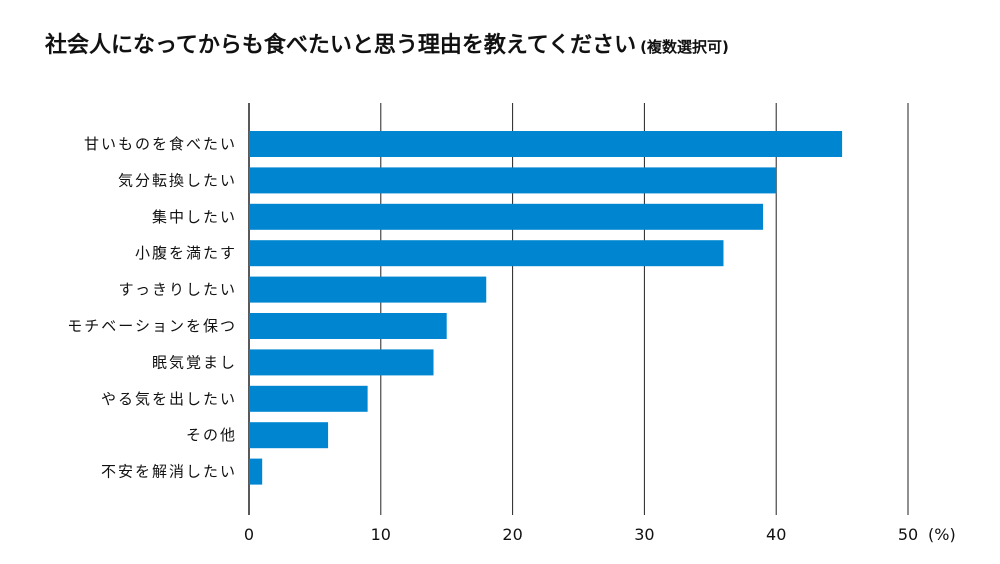 This screenshot has height=564, width=1000. I want to click on x-tick-label: 0, so click(249, 534).